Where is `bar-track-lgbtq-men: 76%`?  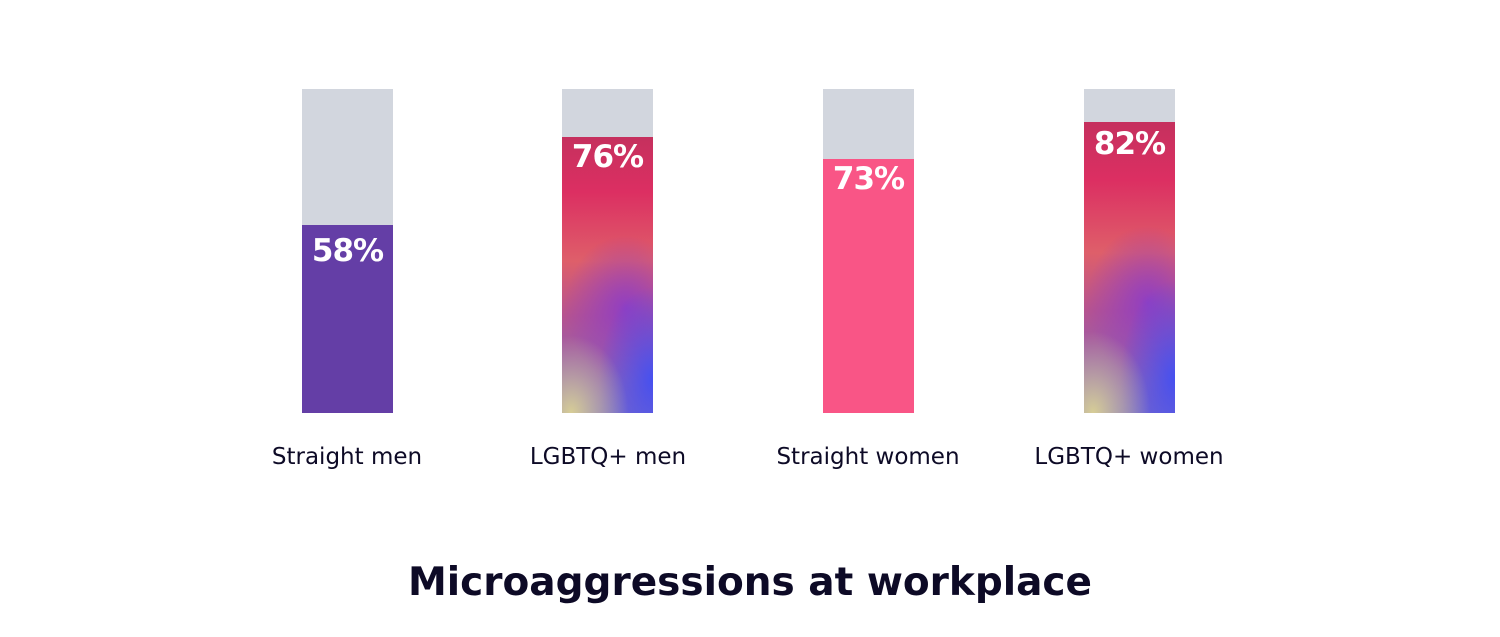 bar-track-lgbtq-men: 76% is located at coordinates (607, 251).